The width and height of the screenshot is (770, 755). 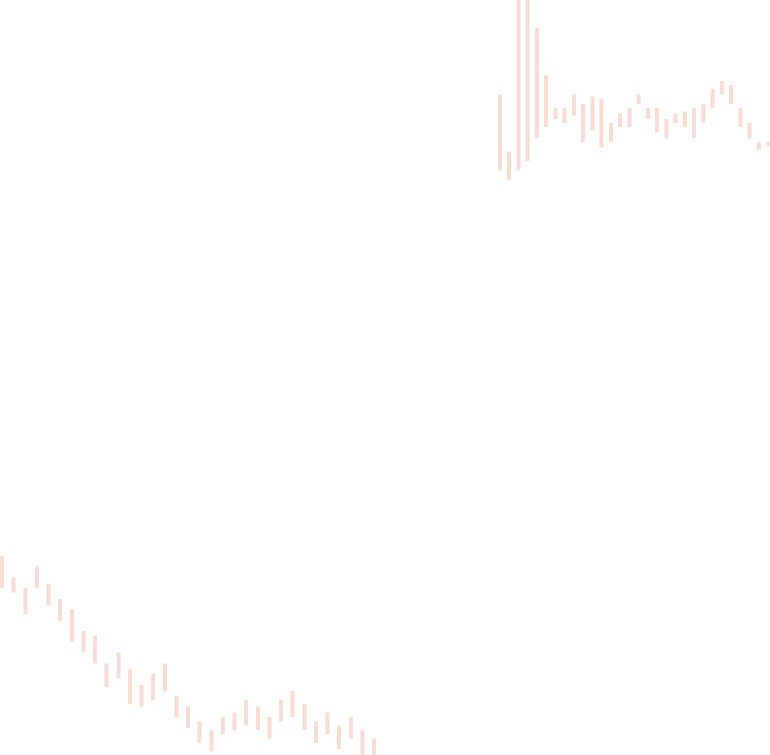 I want to click on upper-tick-cluster, so click(x=634, y=90).